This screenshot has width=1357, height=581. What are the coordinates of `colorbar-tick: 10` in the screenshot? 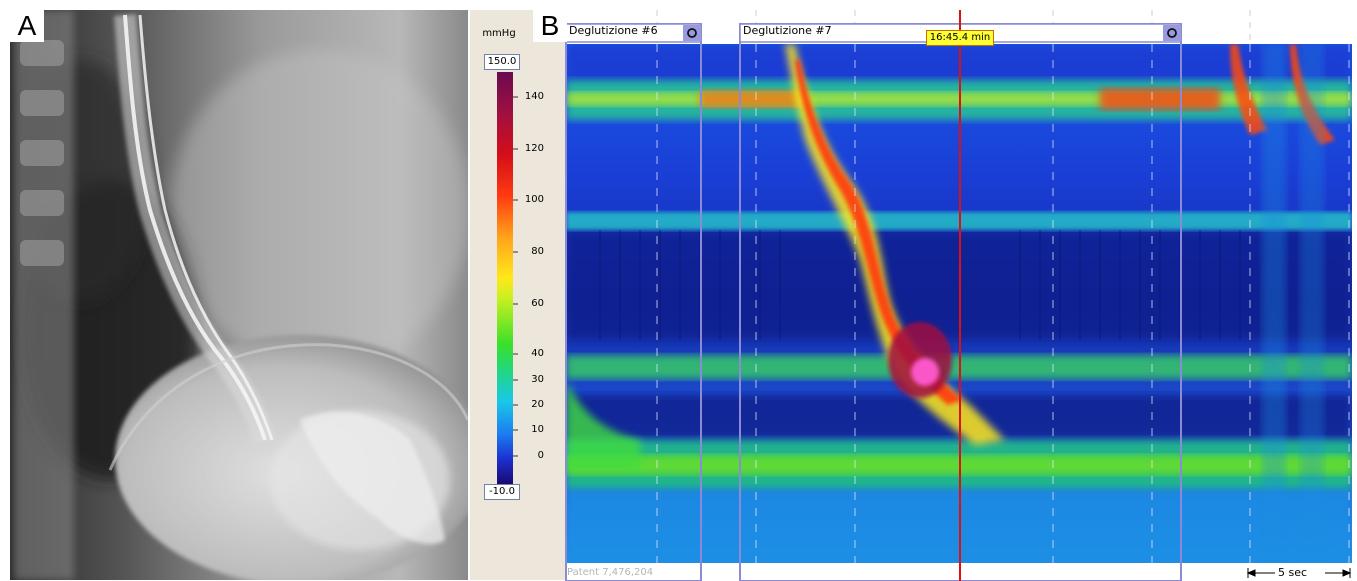 It's located at (537, 429).